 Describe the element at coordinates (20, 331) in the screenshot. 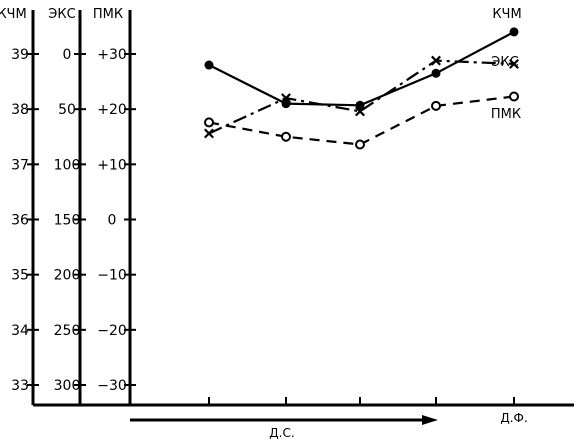

I see `y-tick-label: 34` at that location.